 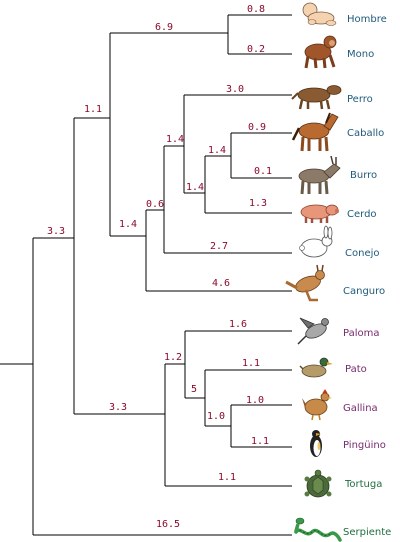 What do you see at coordinates (315, 132) in the screenshot?
I see `horse-icon` at bounding box center [315, 132].